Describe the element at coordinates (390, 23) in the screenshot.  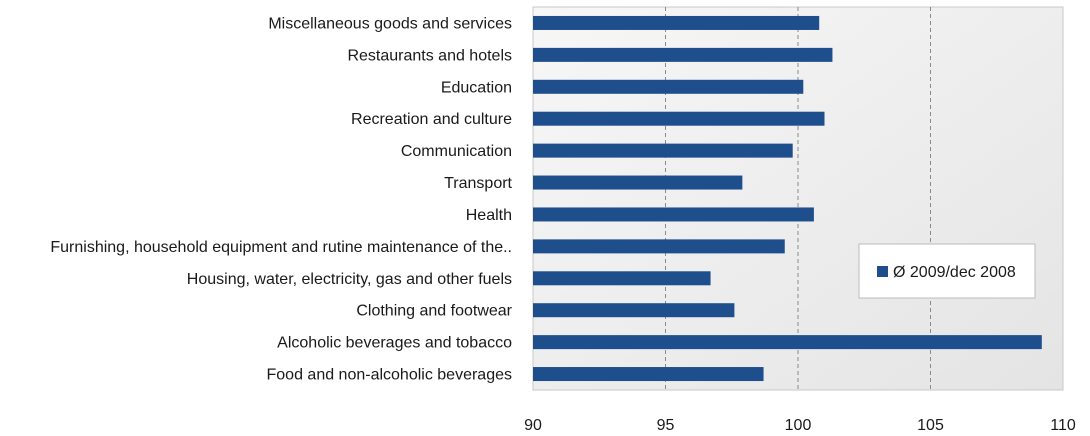
I see `category-label: Miscellaneous goods and services` at that location.